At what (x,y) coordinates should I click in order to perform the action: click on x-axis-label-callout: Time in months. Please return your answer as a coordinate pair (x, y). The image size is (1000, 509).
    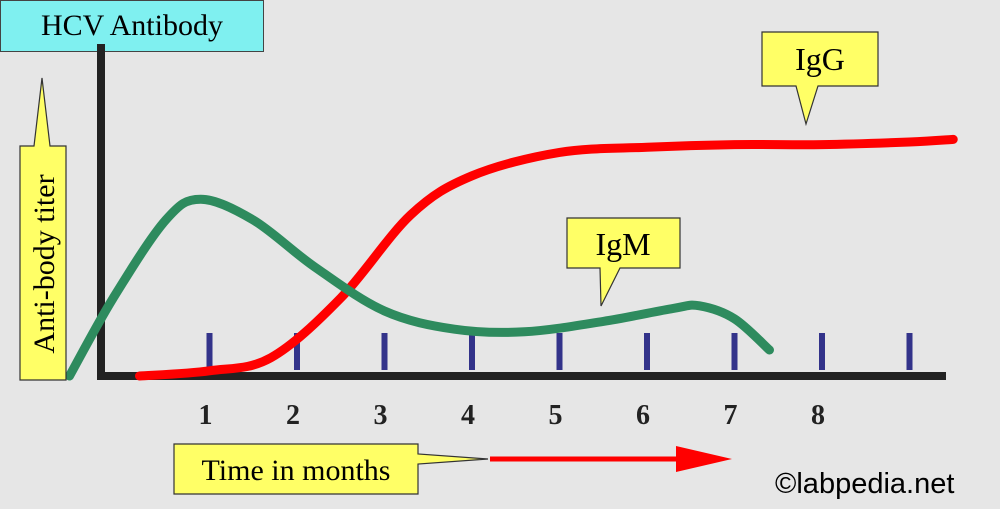
    Looking at the image, I should click on (331, 469).